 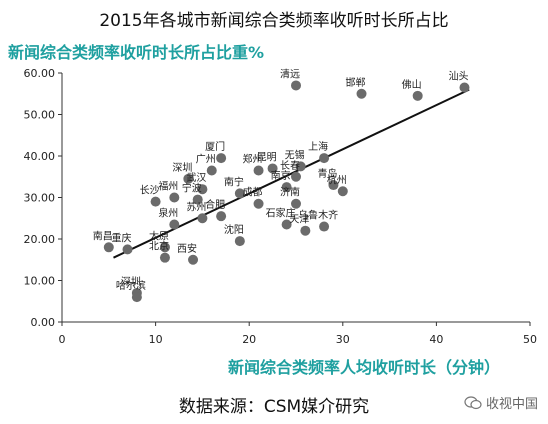 What do you see at coordinates (40, 281) in the screenshot?
I see `y-tick-label: 10.00` at bounding box center [40, 281].